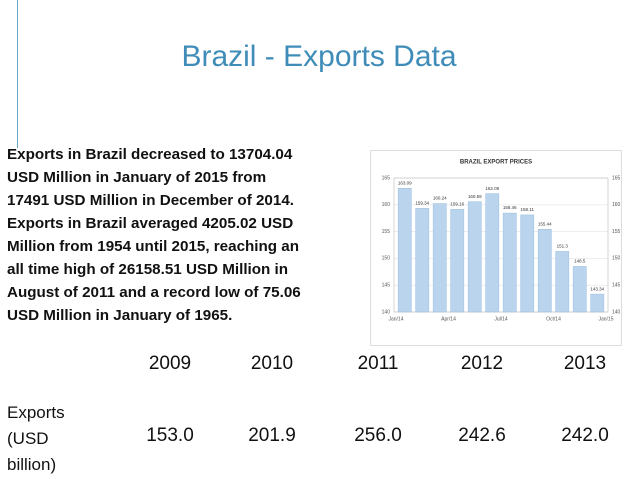 This screenshot has height=479, width=638. I want to click on x-tick-label: Jul/14, so click(501, 319).